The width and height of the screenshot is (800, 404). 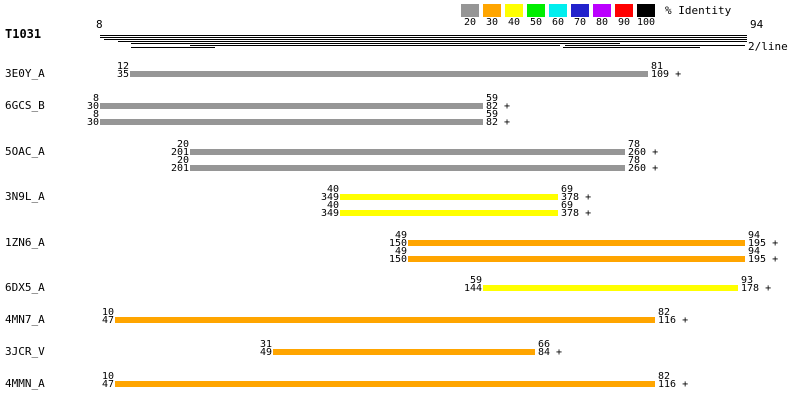 What do you see at coordinates (25, 73) in the screenshot?
I see `hit-name: 3E0Y_A` at bounding box center [25, 73].